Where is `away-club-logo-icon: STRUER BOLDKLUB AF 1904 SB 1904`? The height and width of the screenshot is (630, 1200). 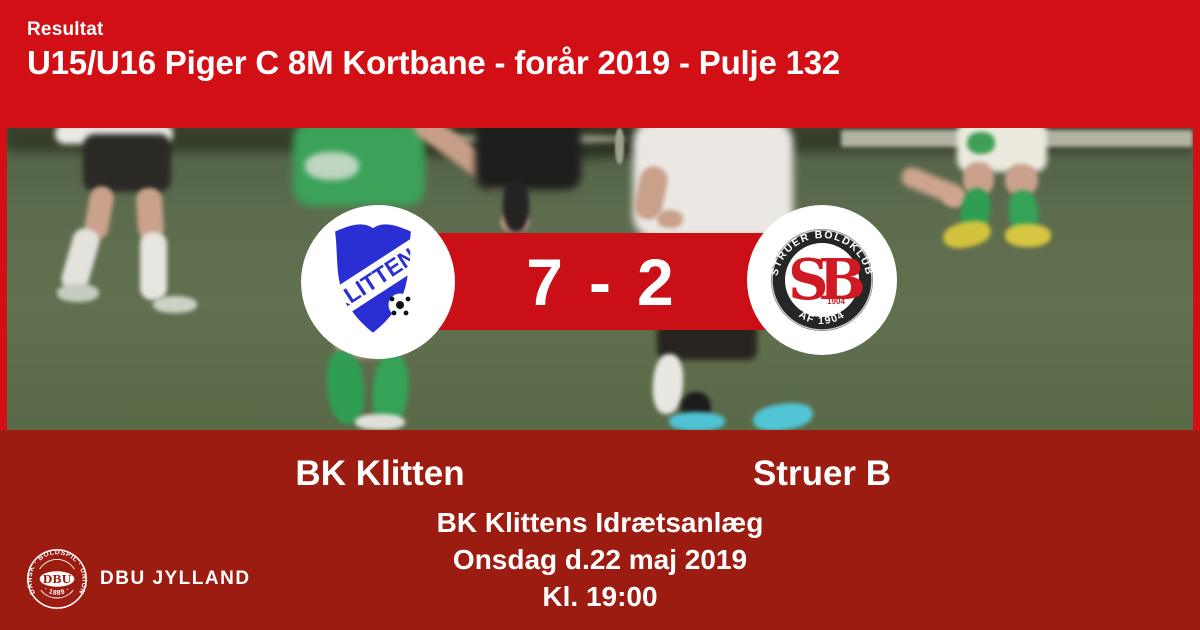 away-club-logo-icon: STRUER BOLDKLUB AF 1904 SB 1904 is located at coordinates (821, 280).